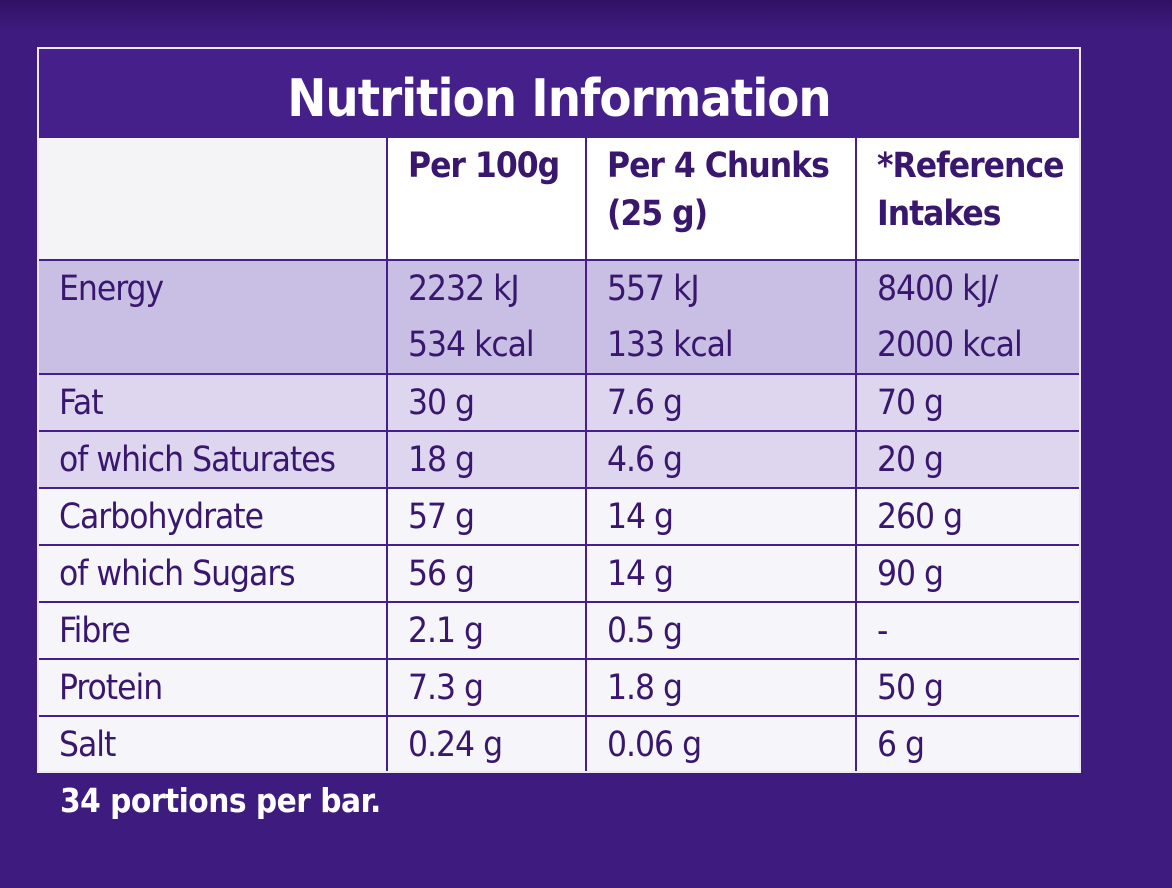 The width and height of the screenshot is (1172, 888). I want to click on row-per-100g: 56 g, so click(487, 574).